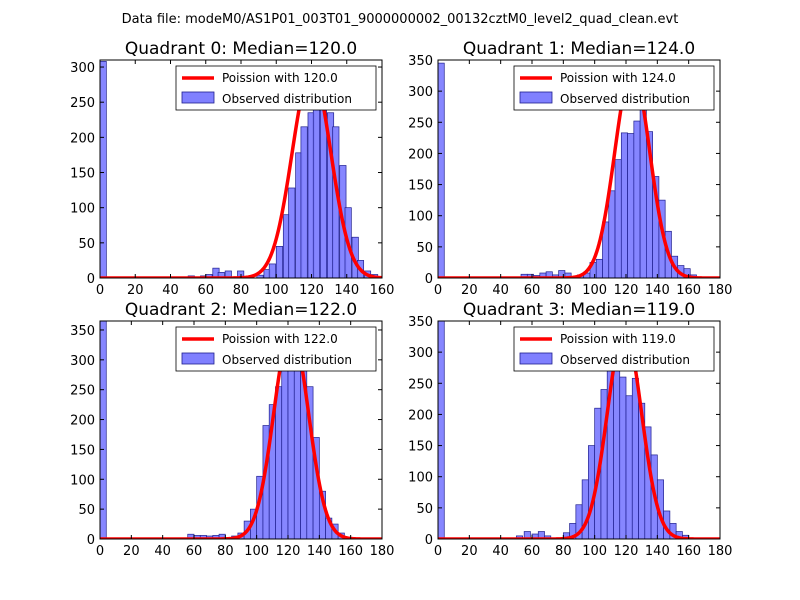  I want to click on legend: Poission with 119.0 Observed distribution, so click(614, 349).